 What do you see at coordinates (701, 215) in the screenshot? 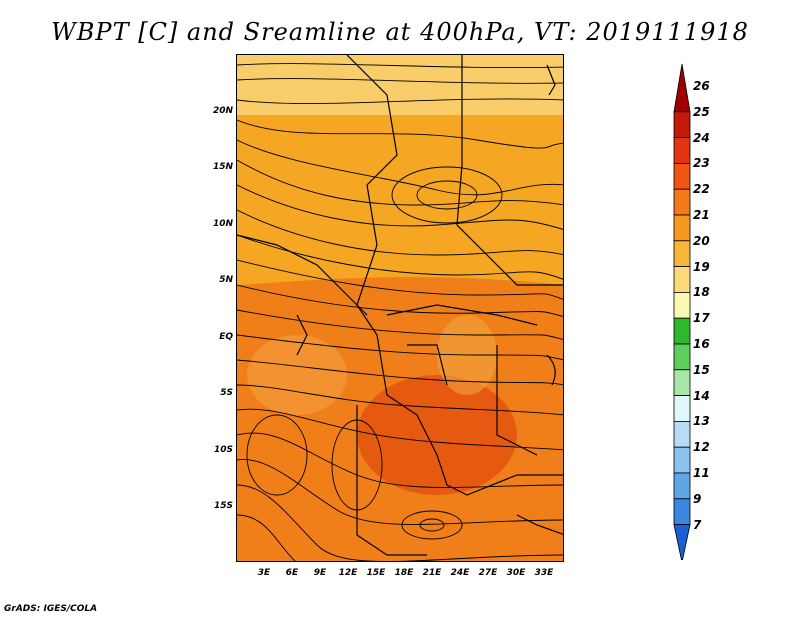
I see `colorbar-label: 21` at bounding box center [701, 215].